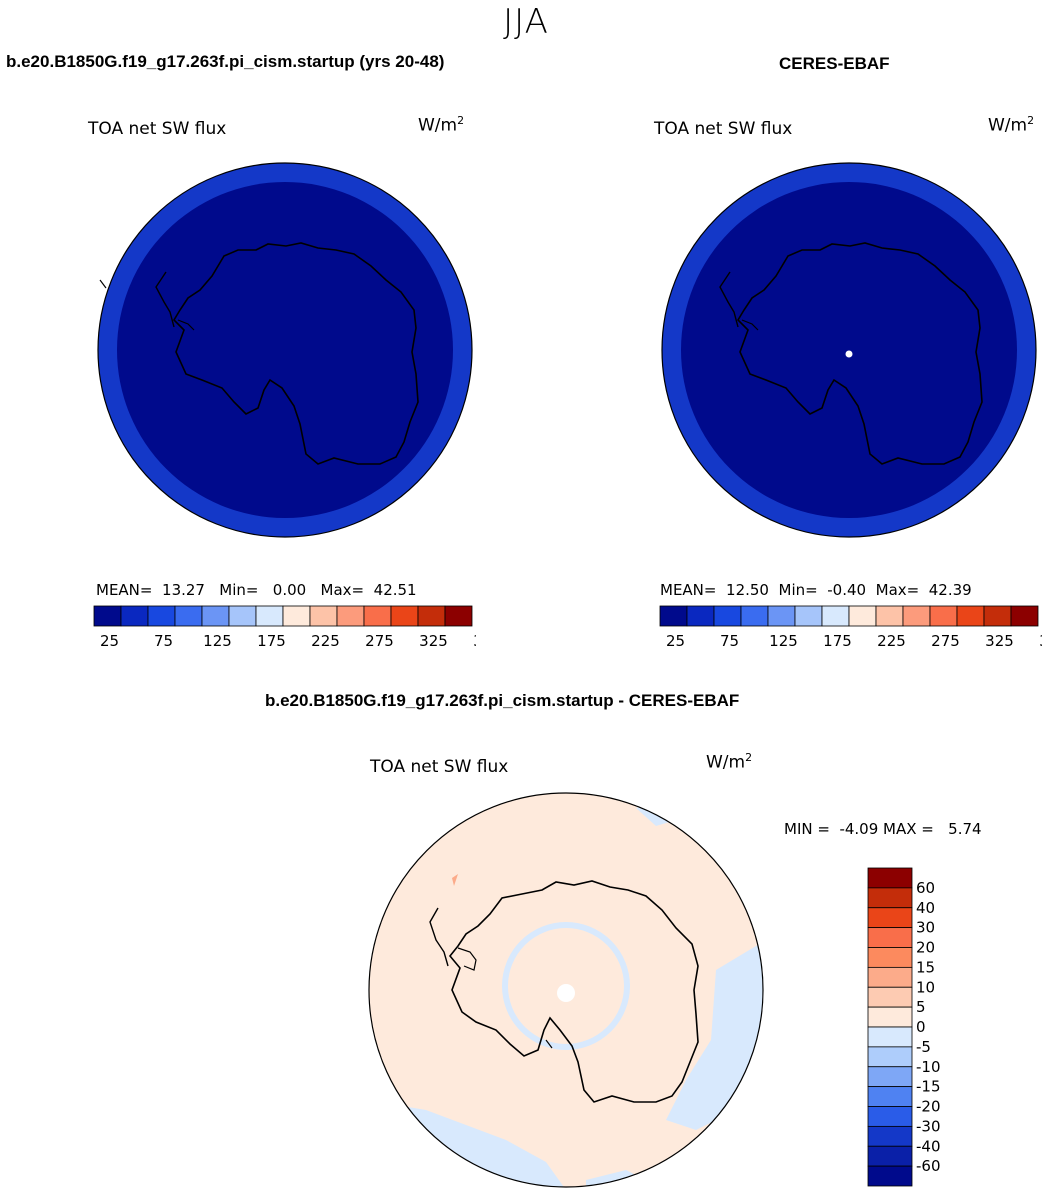 Image resolution: width=1052 pixels, height=1195 pixels. Describe the element at coordinates (925, 908) in the screenshot. I see `colorbar-tick-label: 40` at that location.